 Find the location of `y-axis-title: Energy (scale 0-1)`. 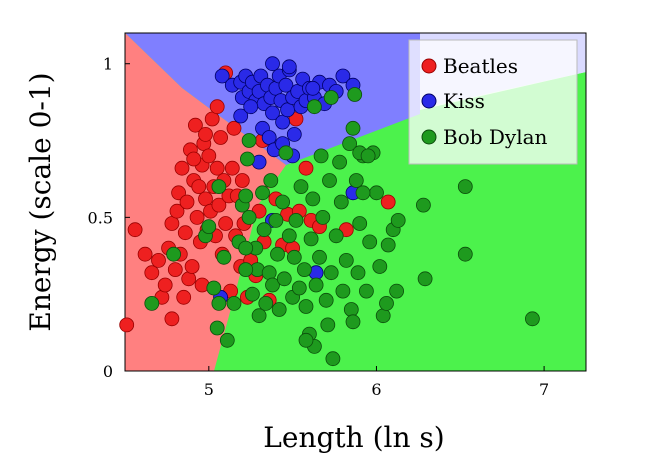

y-axis-title: Energy (scale 0-1) is located at coordinates (40, 201).